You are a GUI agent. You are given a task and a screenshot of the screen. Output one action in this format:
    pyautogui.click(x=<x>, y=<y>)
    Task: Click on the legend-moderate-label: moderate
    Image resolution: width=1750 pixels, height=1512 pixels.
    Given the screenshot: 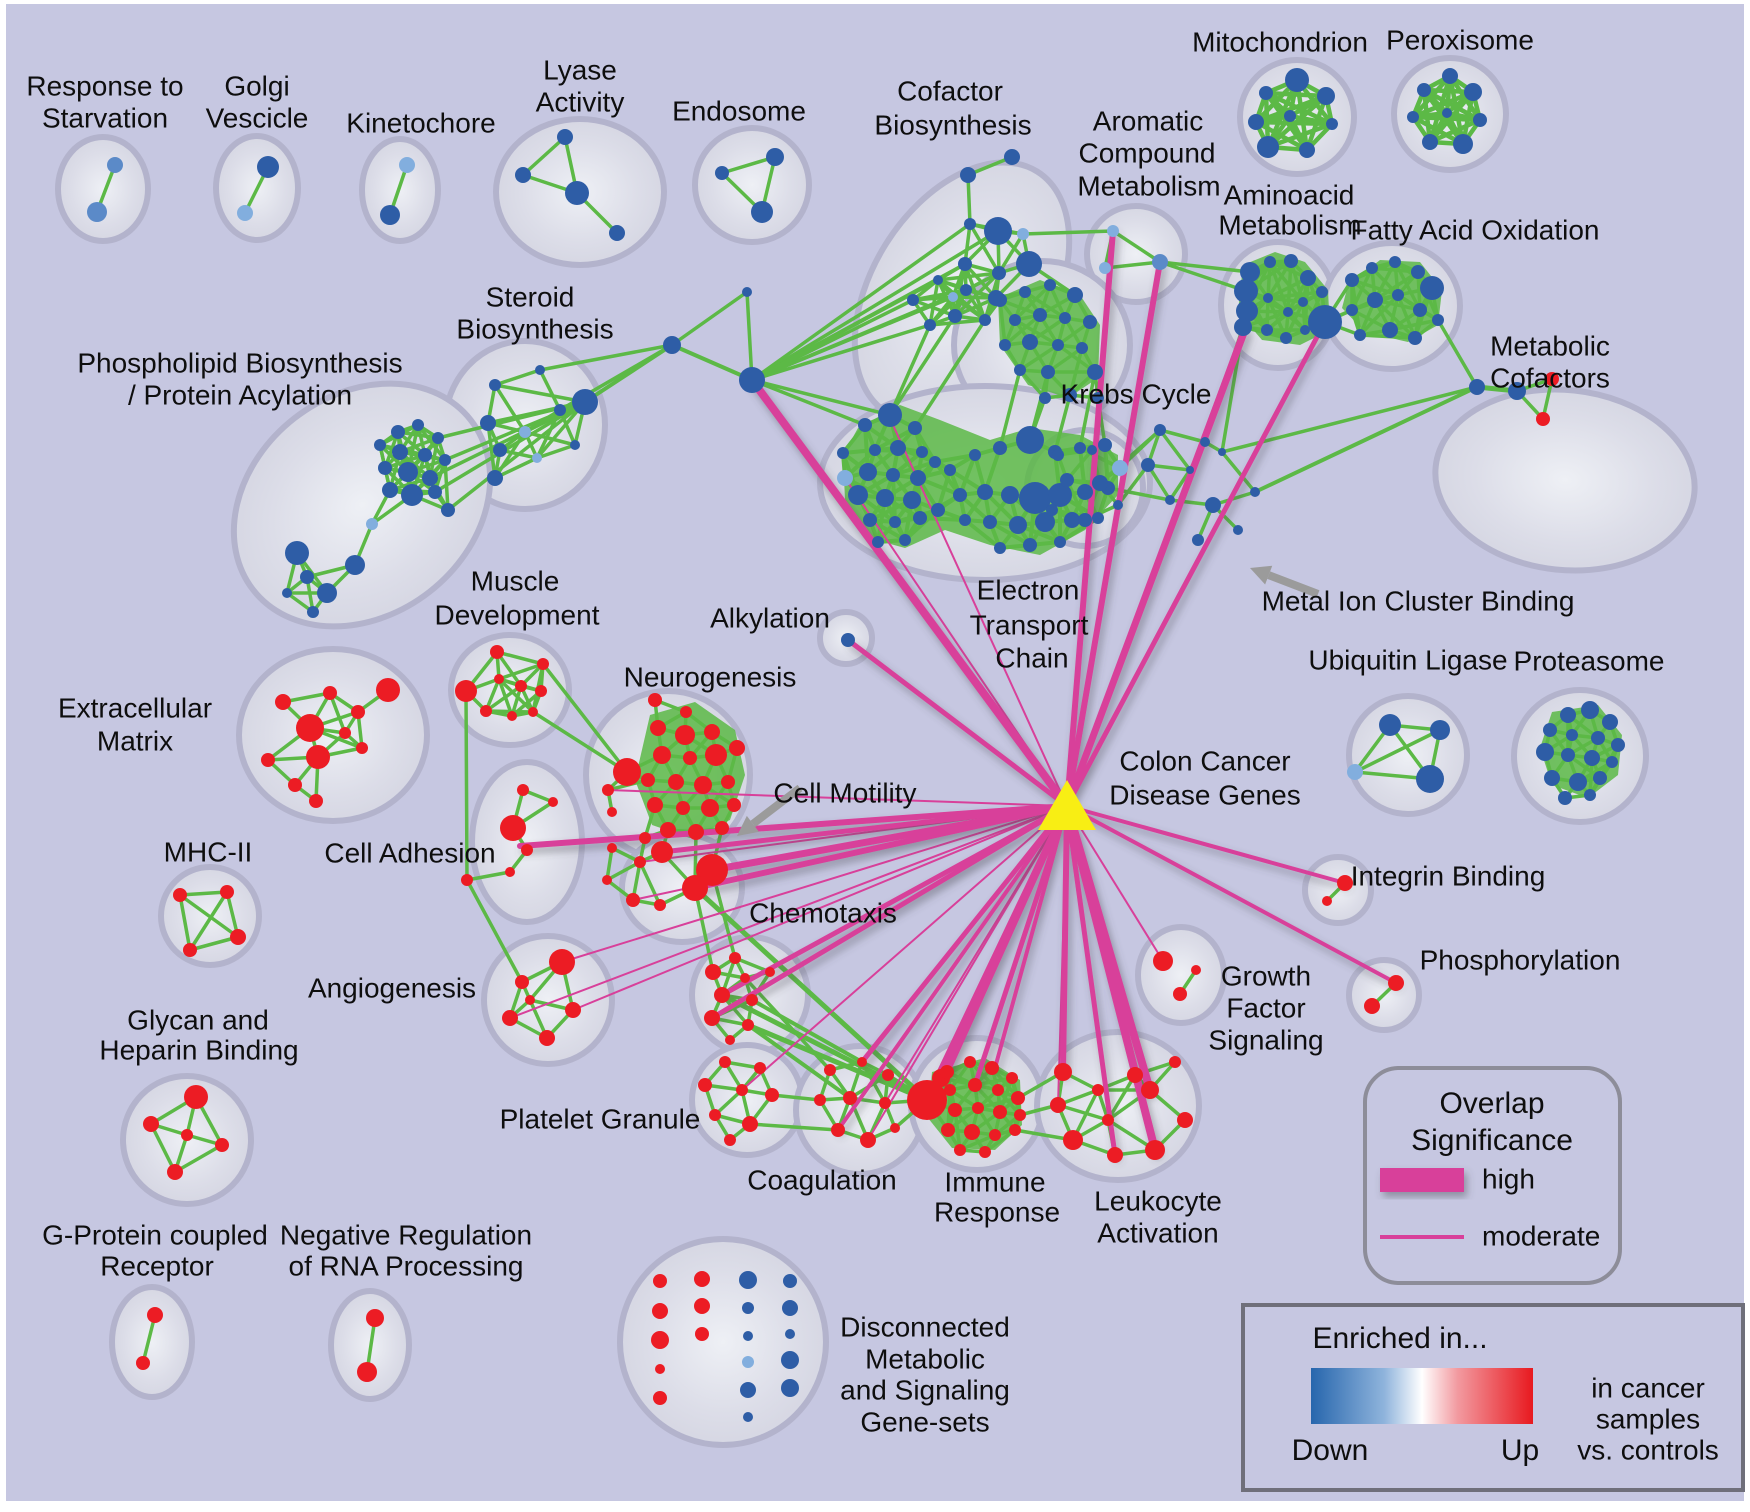 What is the action you would take?
    pyautogui.click(x=1541, y=1235)
    